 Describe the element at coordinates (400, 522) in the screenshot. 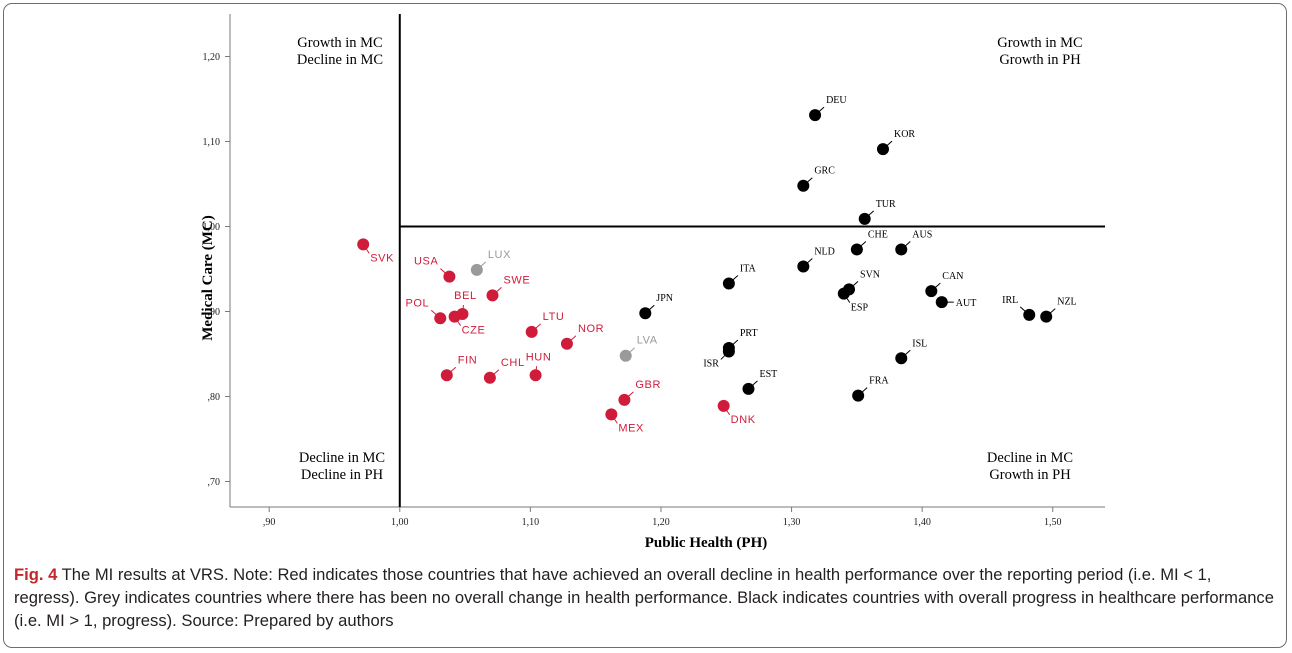

I see `x-tick-label: 1,00` at that location.